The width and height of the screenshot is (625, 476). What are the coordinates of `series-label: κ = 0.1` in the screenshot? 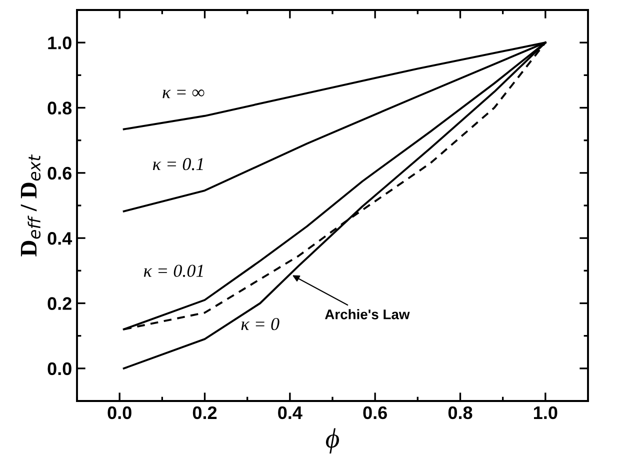 It's located at (177, 164).